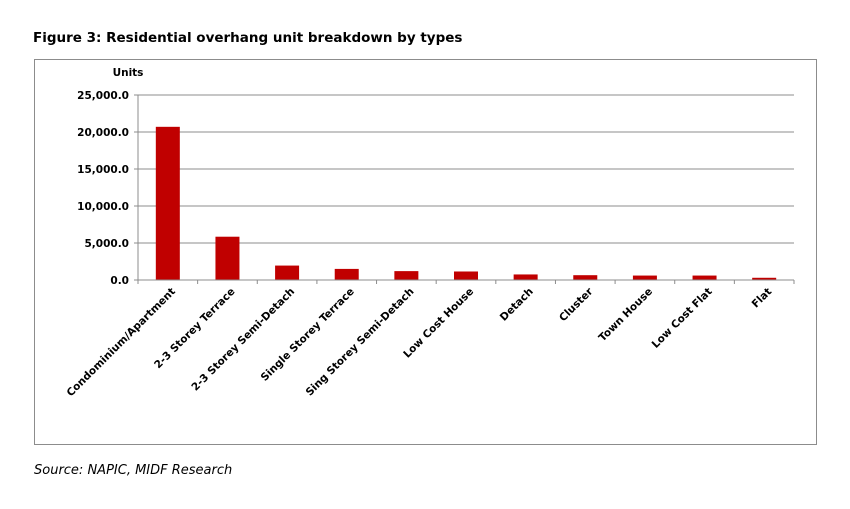 The image size is (850, 509). What do you see at coordinates (133, 470) in the screenshot?
I see `figure-source: Source: NAPIC, MIDF Research` at bounding box center [133, 470].